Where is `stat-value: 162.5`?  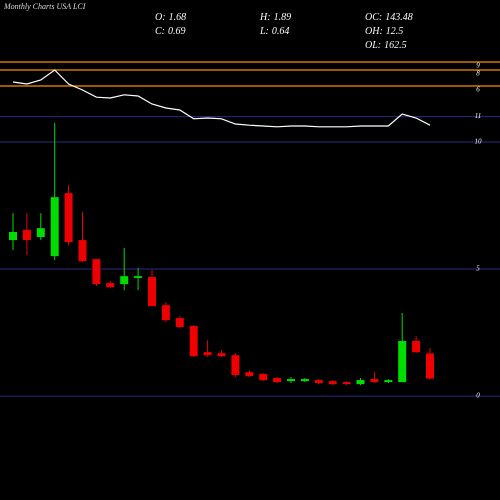 stat-value: 162.5 is located at coordinates (395, 45).